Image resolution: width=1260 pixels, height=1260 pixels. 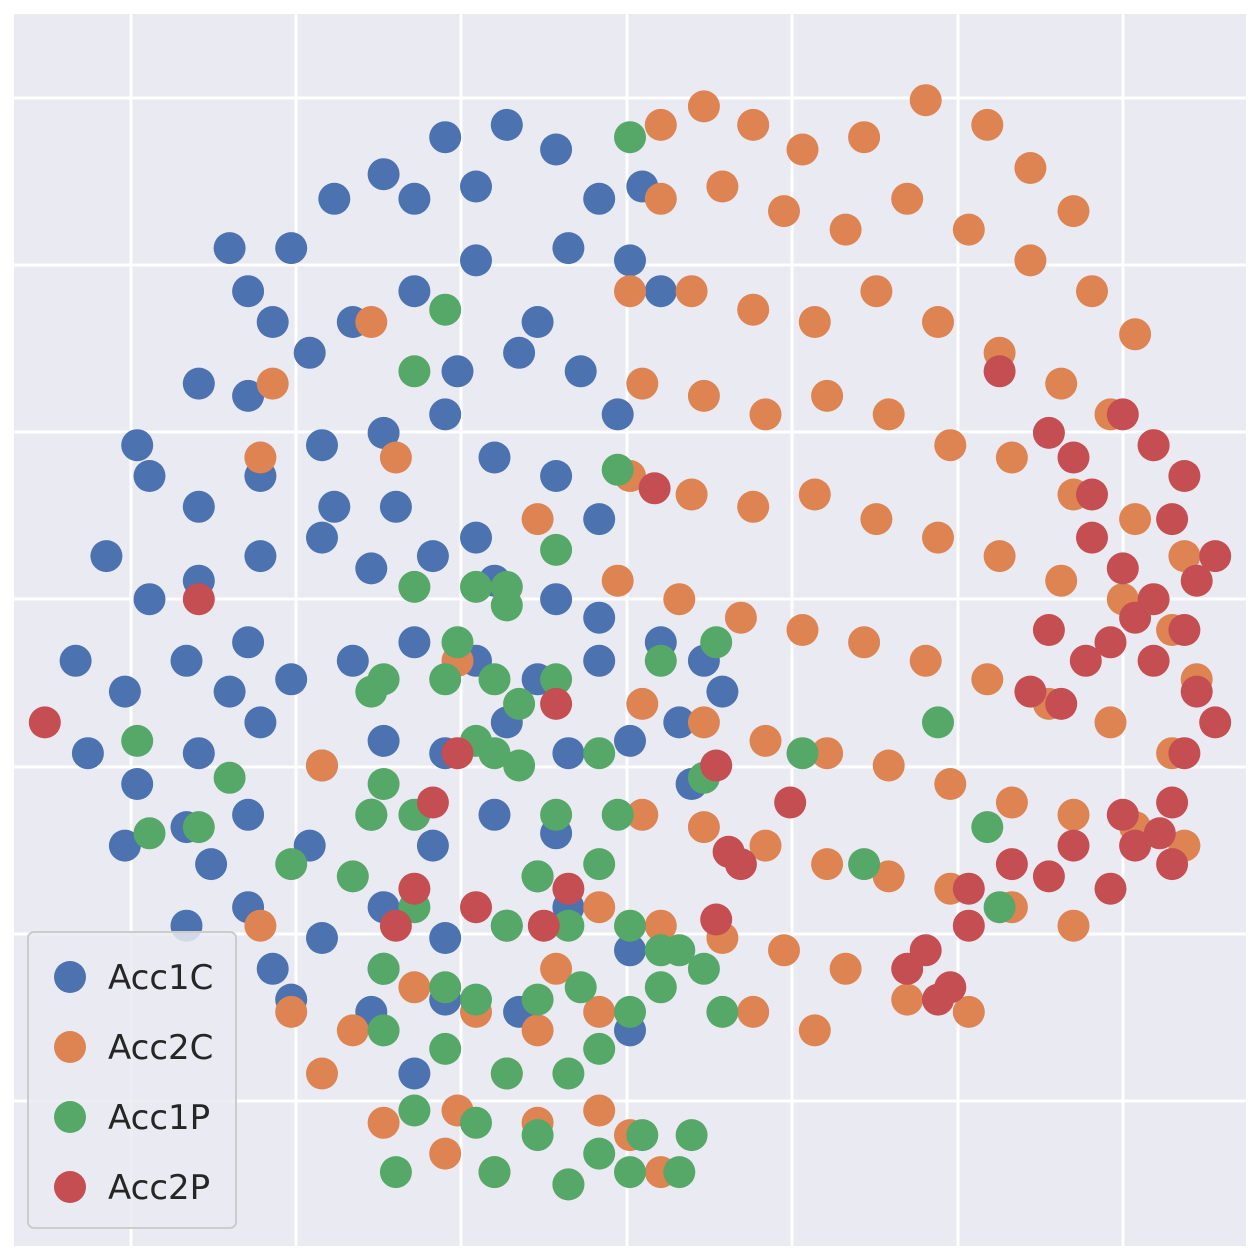 What do you see at coordinates (70, 977) in the screenshot?
I see `legend-marker-acc1c` at bounding box center [70, 977].